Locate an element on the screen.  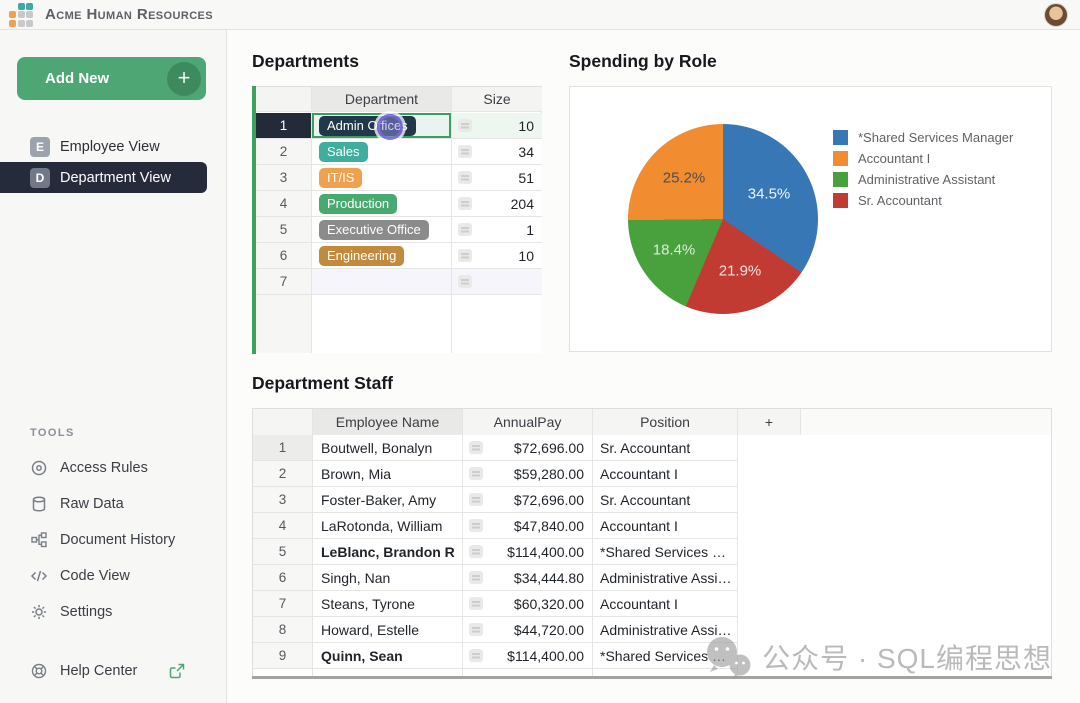
employee-name-cell: Singh, Nan is located at coordinates (388, 578).